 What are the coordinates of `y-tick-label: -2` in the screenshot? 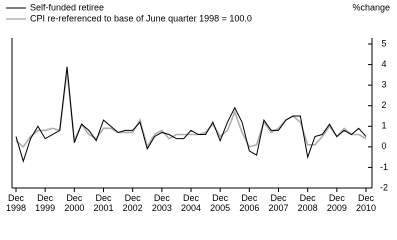 It's located at (384, 187).